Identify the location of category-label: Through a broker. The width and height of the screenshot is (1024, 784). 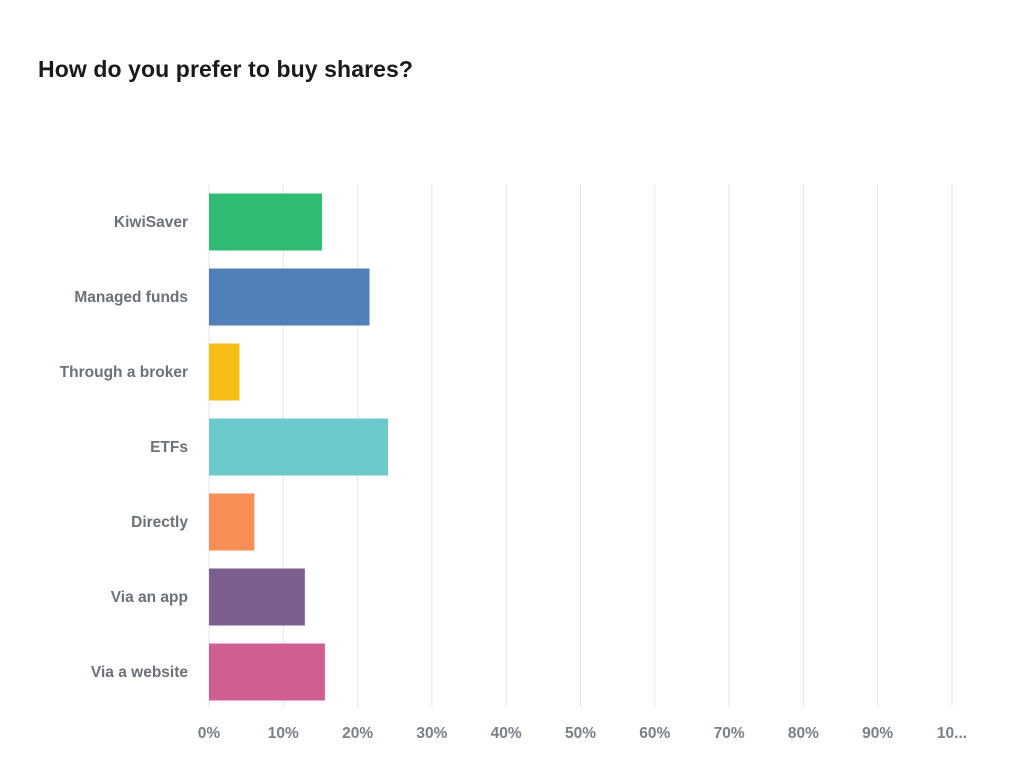
(124, 372).